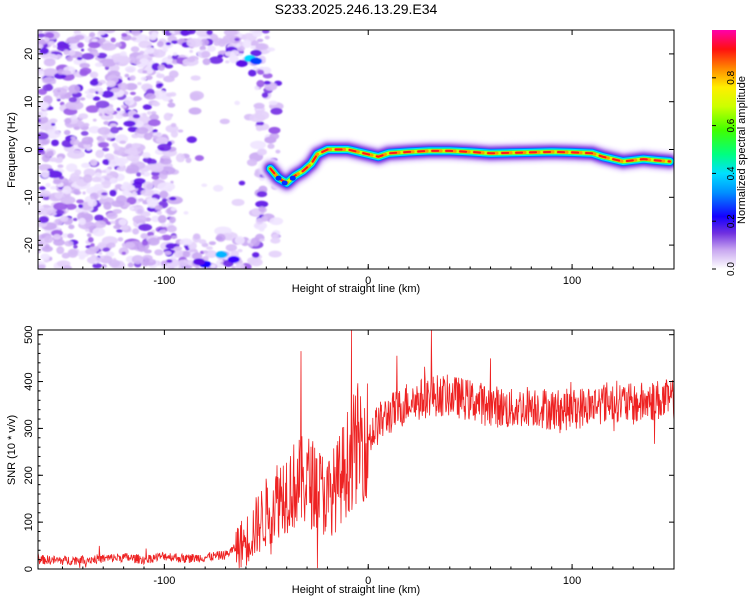 This screenshot has height=605, width=750. What do you see at coordinates (368, 281) in the screenshot?
I see `spec-xtick-label: 0` at bounding box center [368, 281].